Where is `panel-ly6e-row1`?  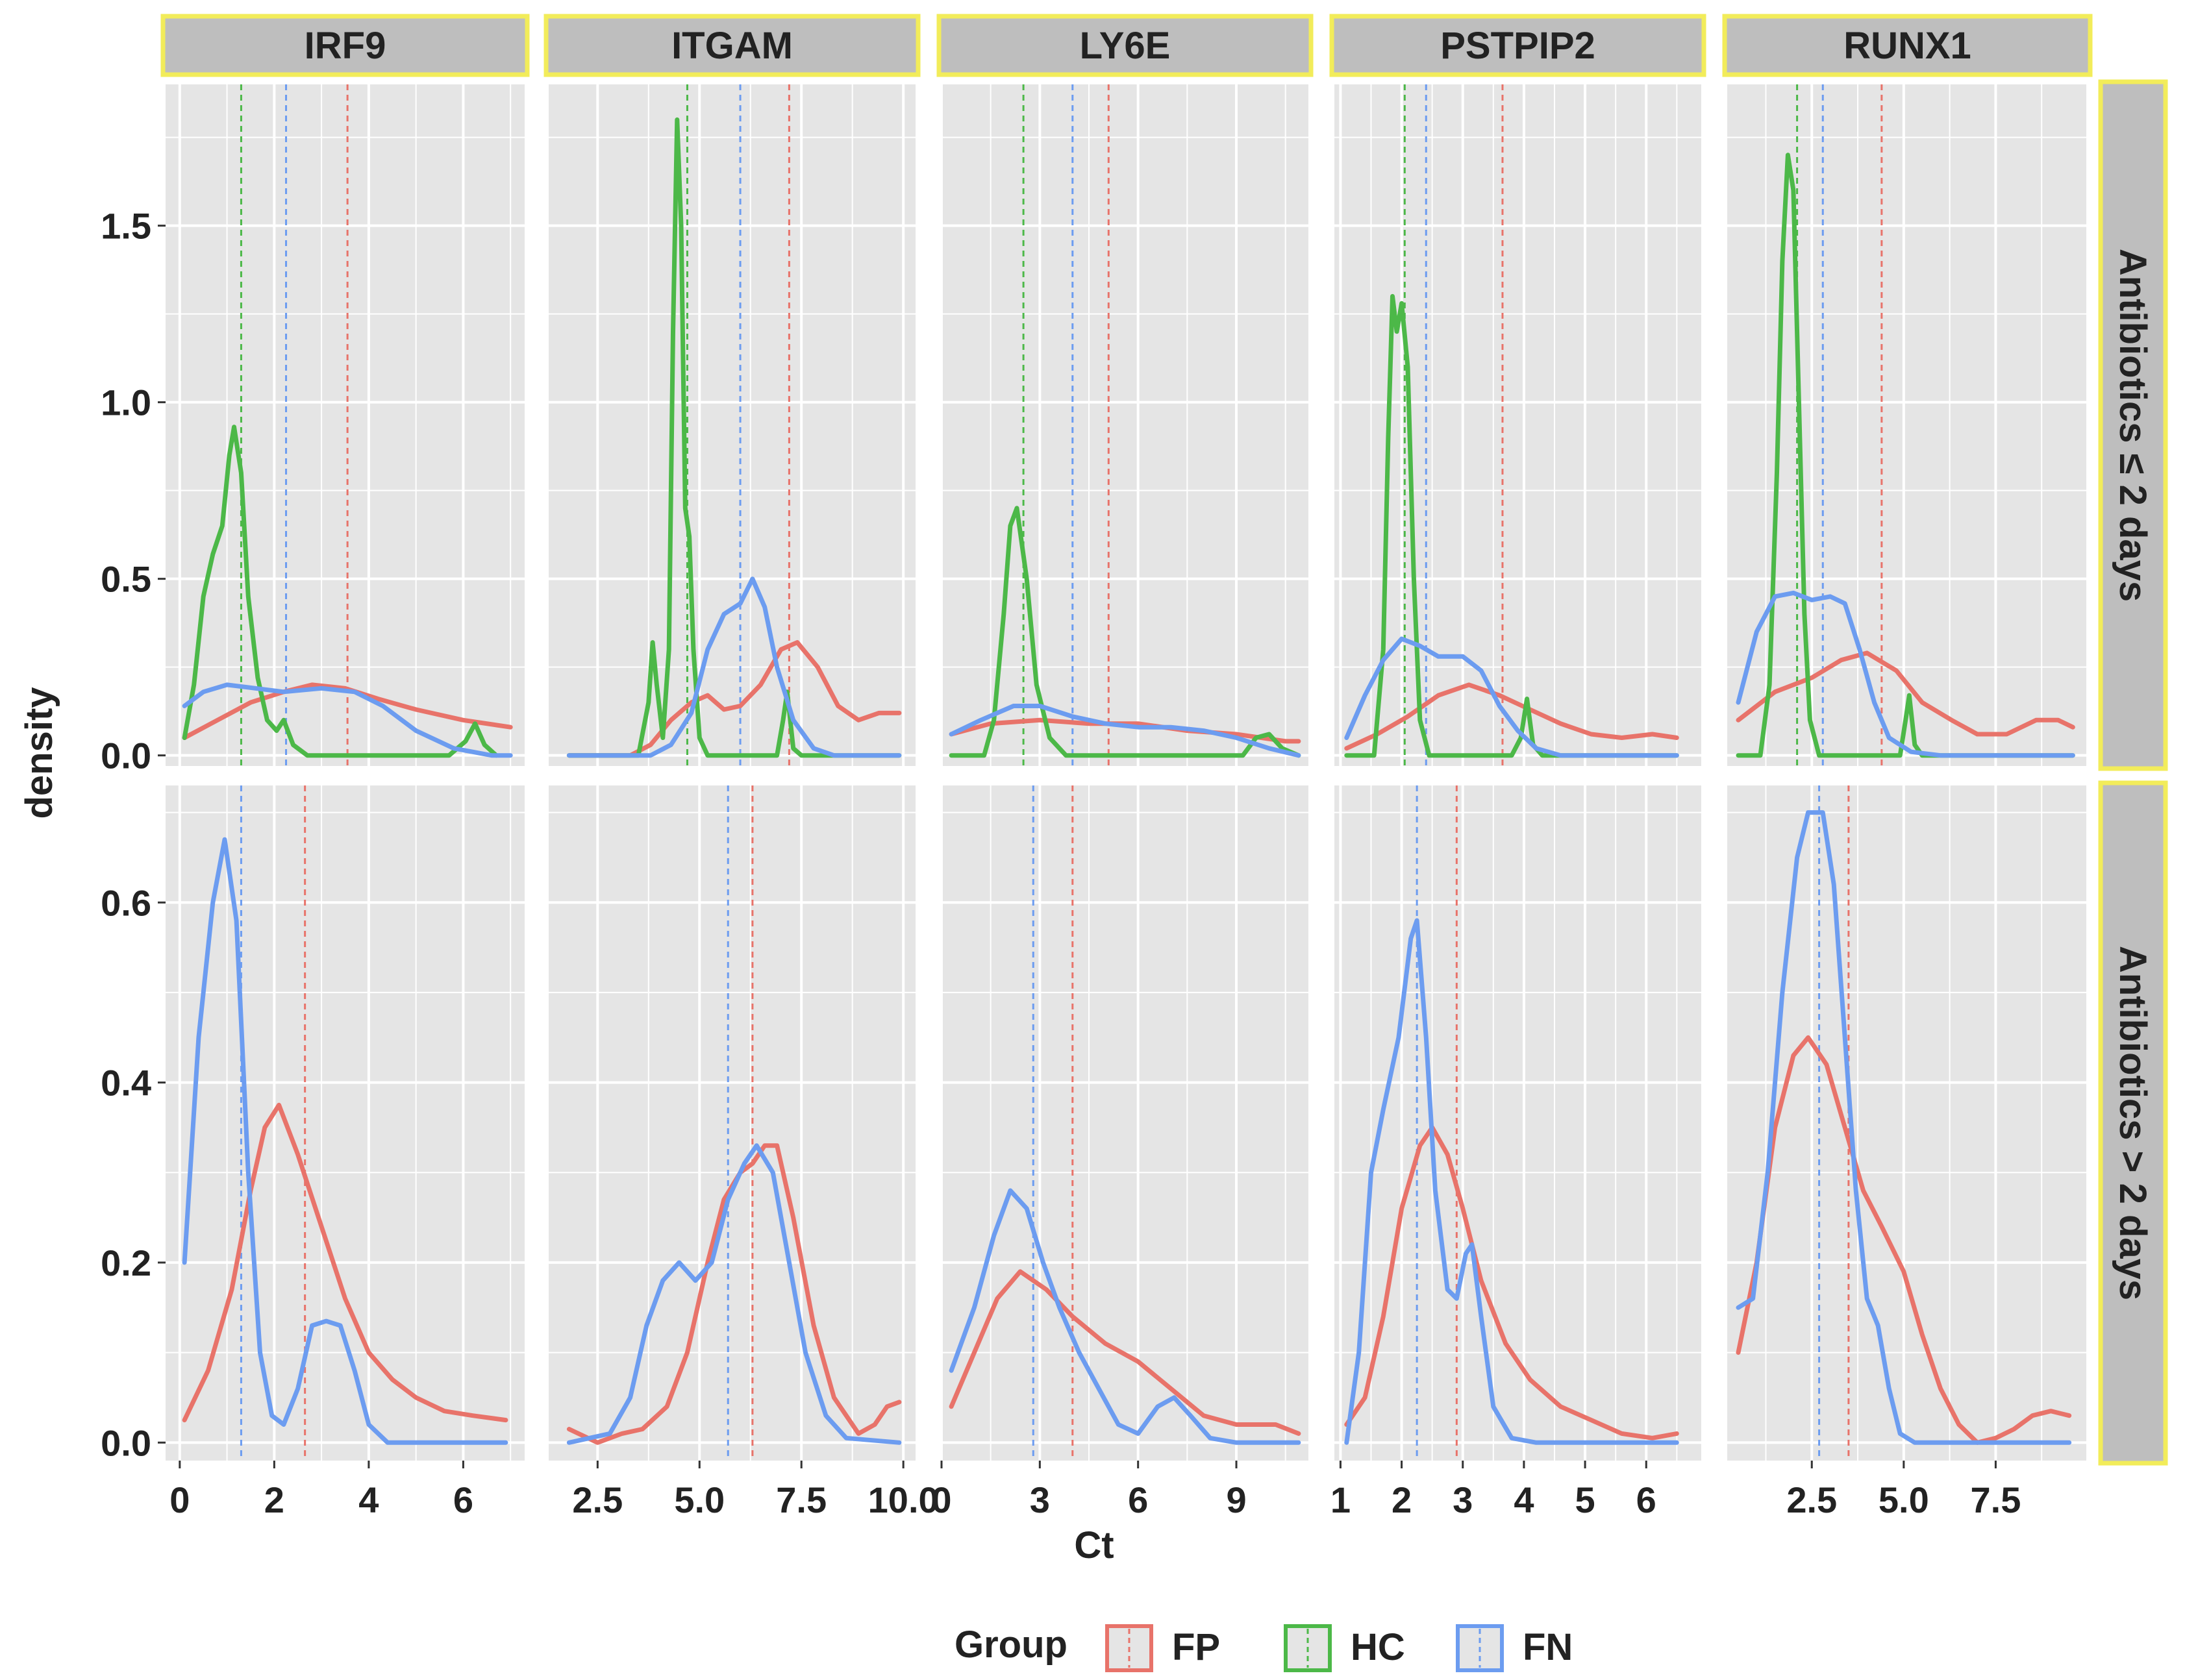
panel-ly6e-row1 is located at coordinates (1124, 425).